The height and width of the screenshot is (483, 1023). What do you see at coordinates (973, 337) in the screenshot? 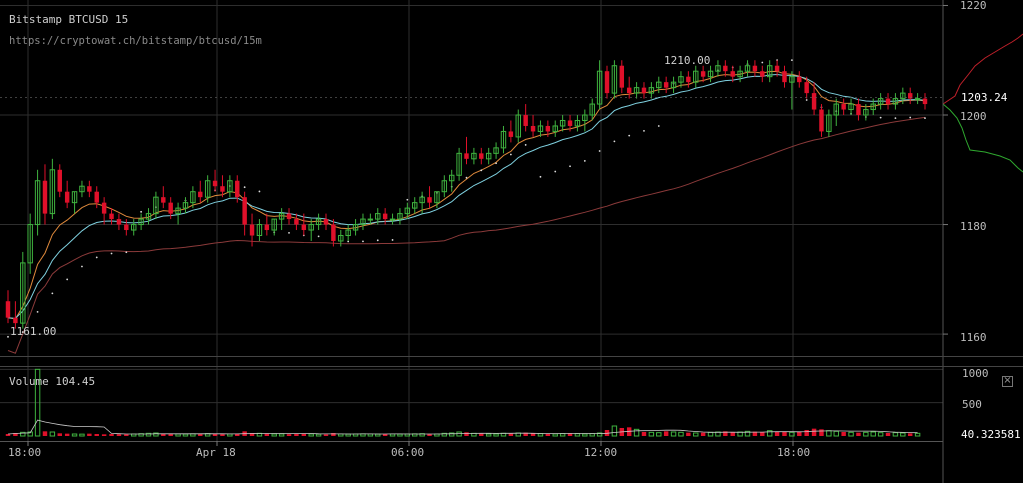
I see `y-tick-label: 1160` at bounding box center [973, 337].